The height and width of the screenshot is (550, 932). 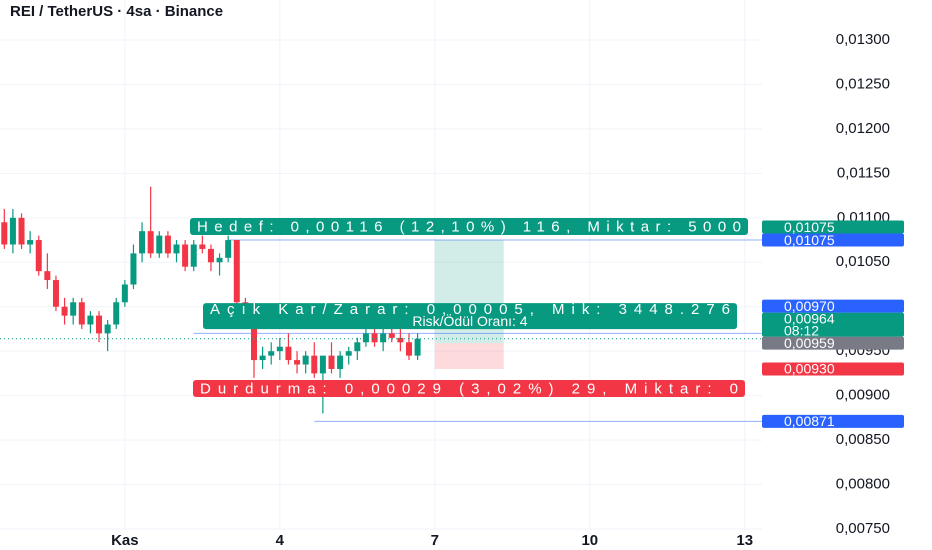 I want to click on price-label: 0,00964, so click(x=809, y=318).